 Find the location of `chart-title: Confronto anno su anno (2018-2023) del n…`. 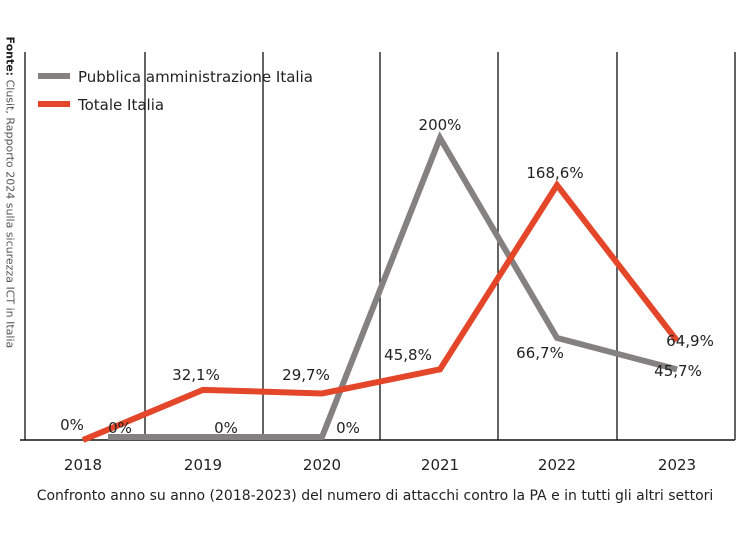

chart-title: Confronto anno su anno (2018-2023) del n… is located at coordinates (375, 496).